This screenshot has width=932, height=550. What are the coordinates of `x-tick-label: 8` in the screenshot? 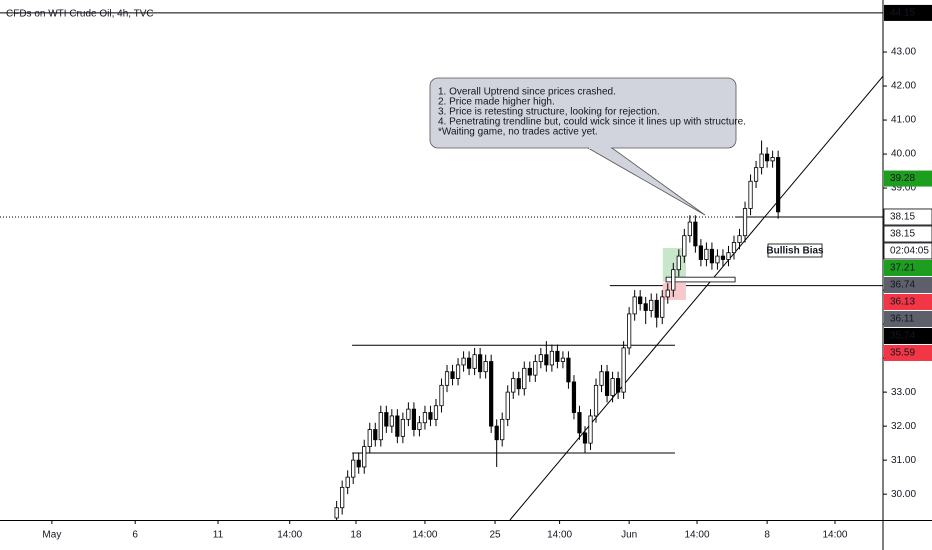 It's located at (767, 535).